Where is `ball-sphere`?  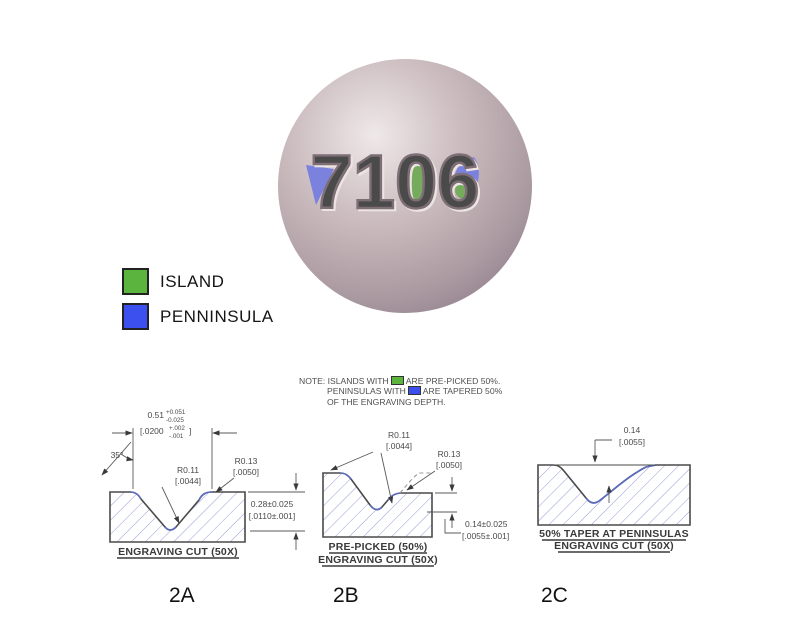
ball-sphere is located at coordinates (405, 186).